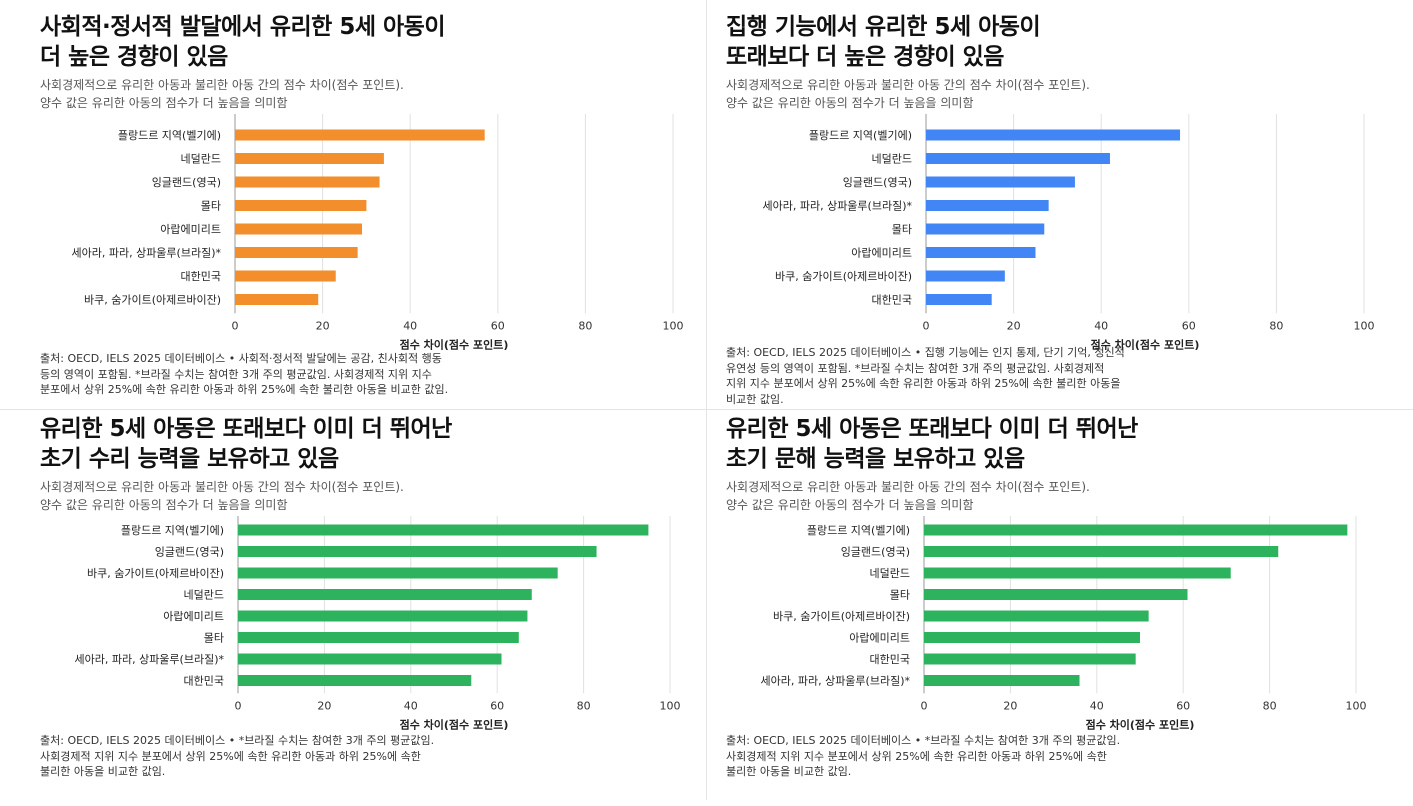 This screenshot has width=1413, height=806. I want to click on horizontal-divider, so click(706, 409).